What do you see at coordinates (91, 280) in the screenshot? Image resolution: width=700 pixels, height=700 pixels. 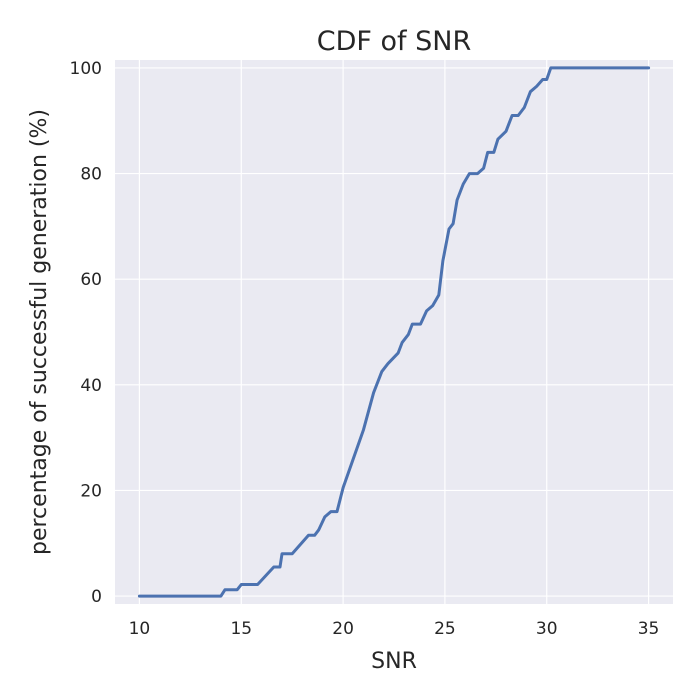 I see `y-tick-label: 60` at bounding box center [91, 280].